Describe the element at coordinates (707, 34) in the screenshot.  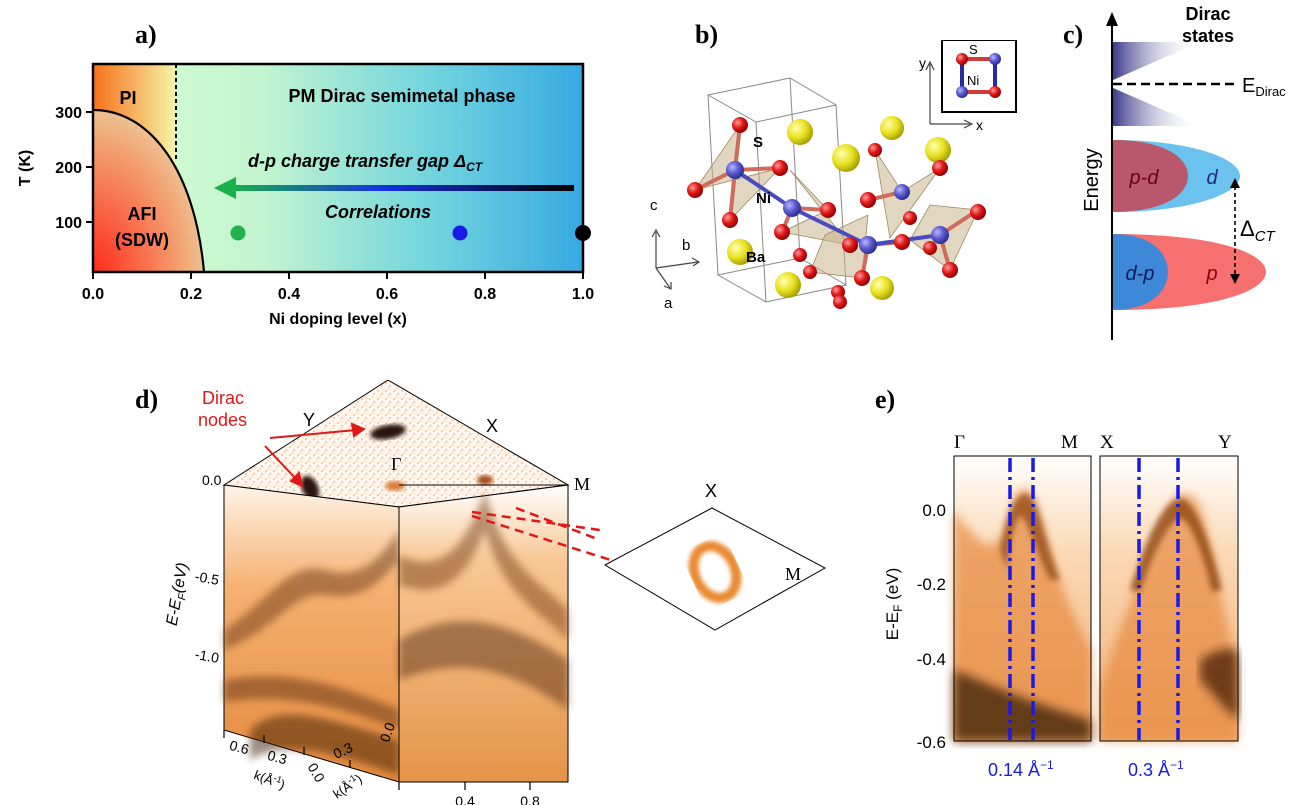
I see `panel-label-b: b)` at that location.